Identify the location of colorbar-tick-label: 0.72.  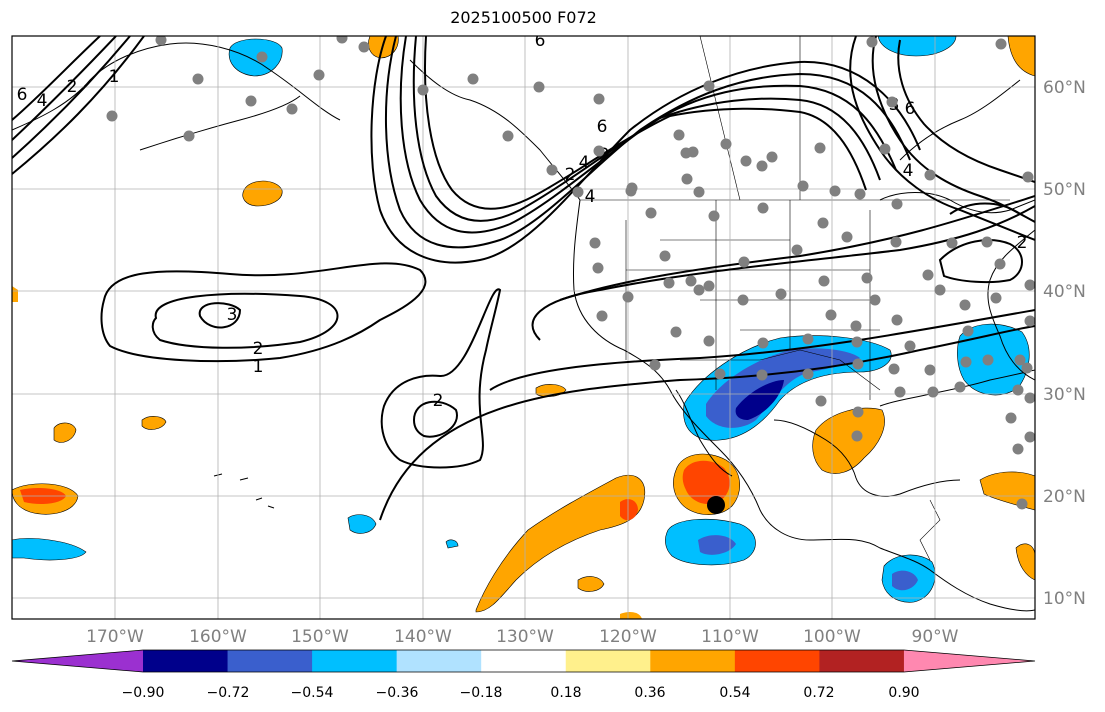
(818, 693).